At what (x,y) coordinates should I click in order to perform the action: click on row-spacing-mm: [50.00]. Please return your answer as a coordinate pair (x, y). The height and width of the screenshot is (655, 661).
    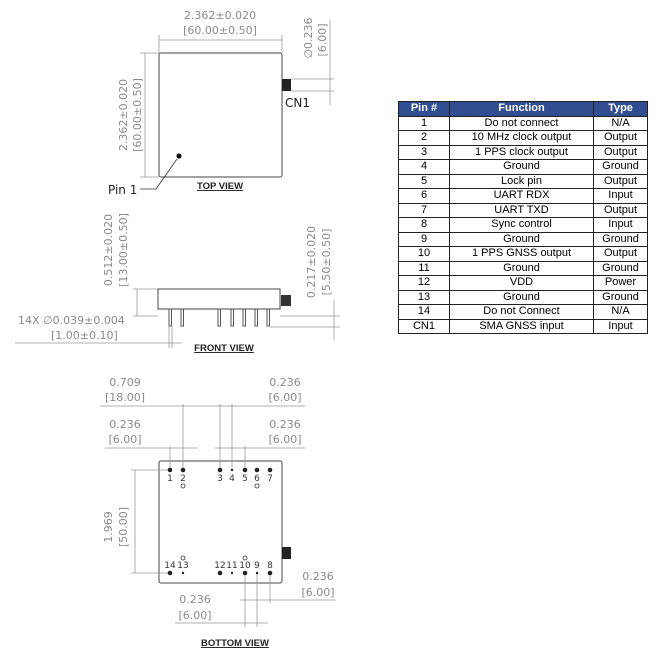
    Looking at the image, I should click on (123, 527).